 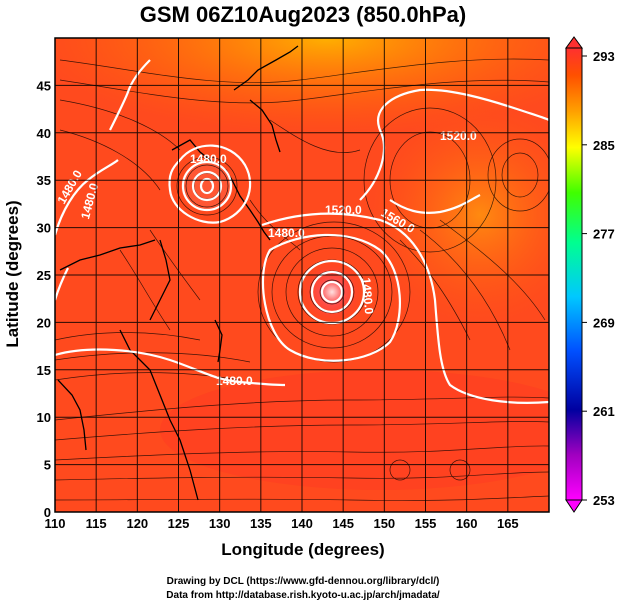 I want to click on y-axis-label: Latitude (degrees), so click(x=12, y=273).